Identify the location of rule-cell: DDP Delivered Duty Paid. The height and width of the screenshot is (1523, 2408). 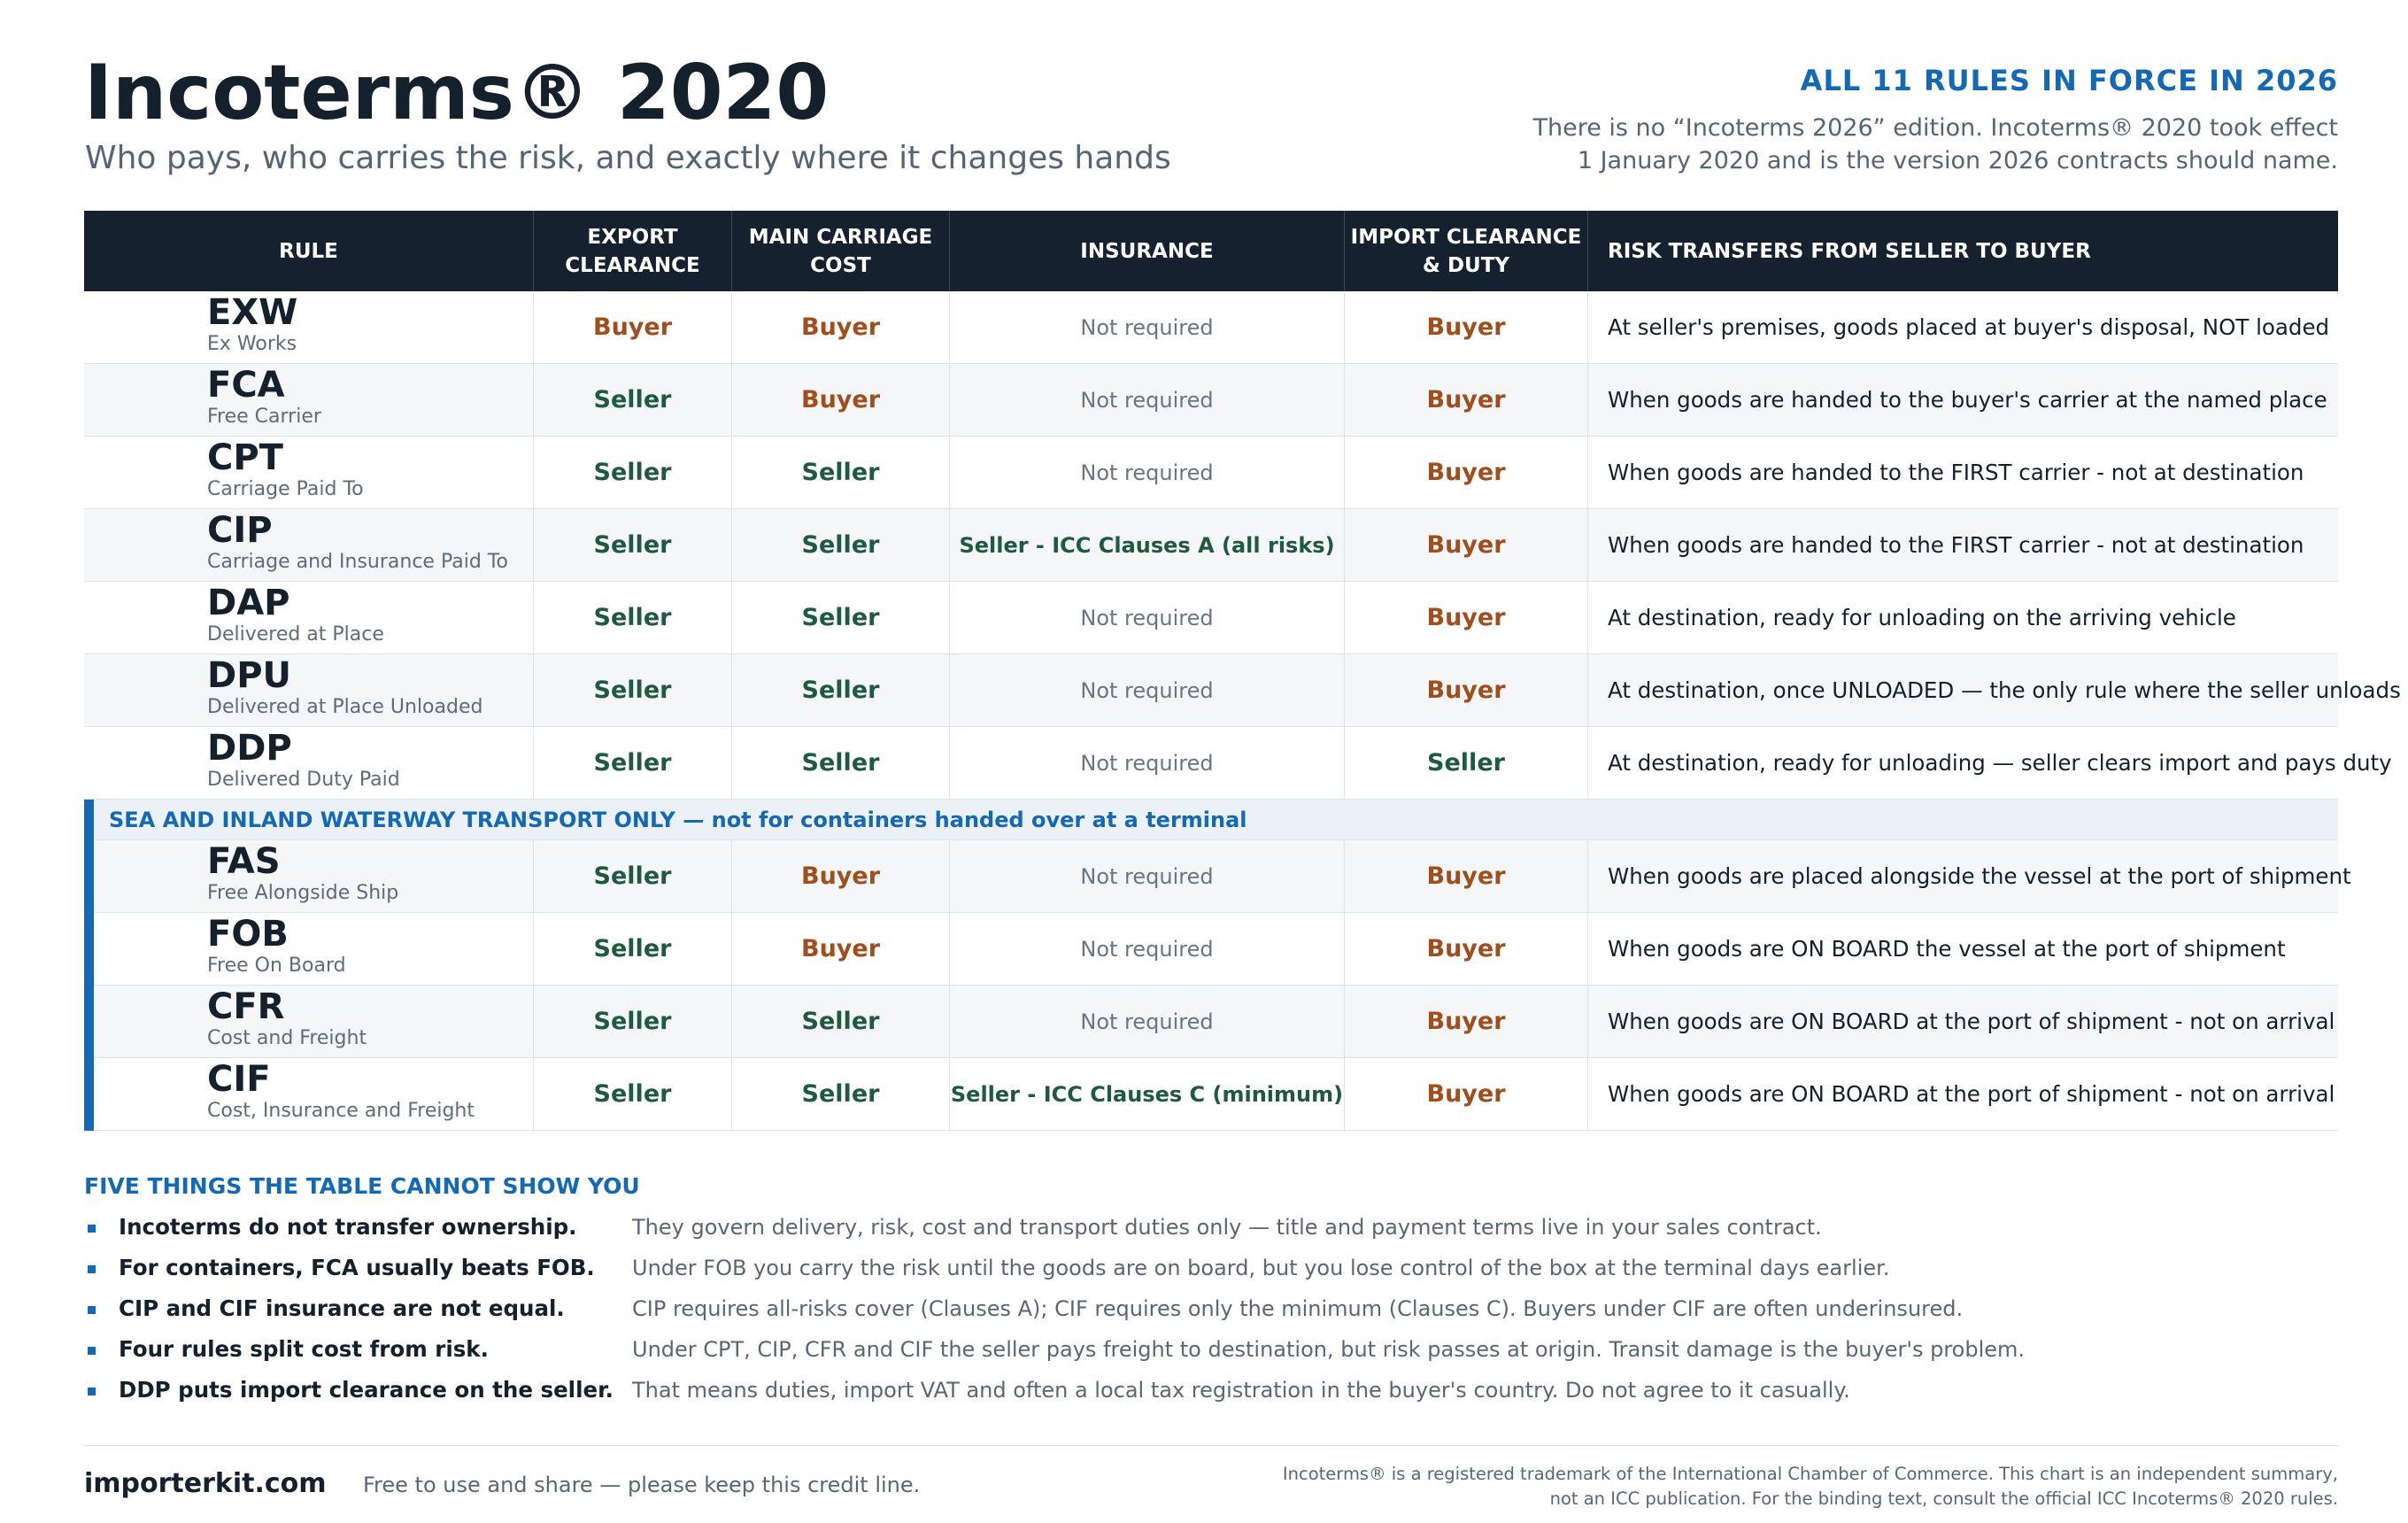
(309, 763).